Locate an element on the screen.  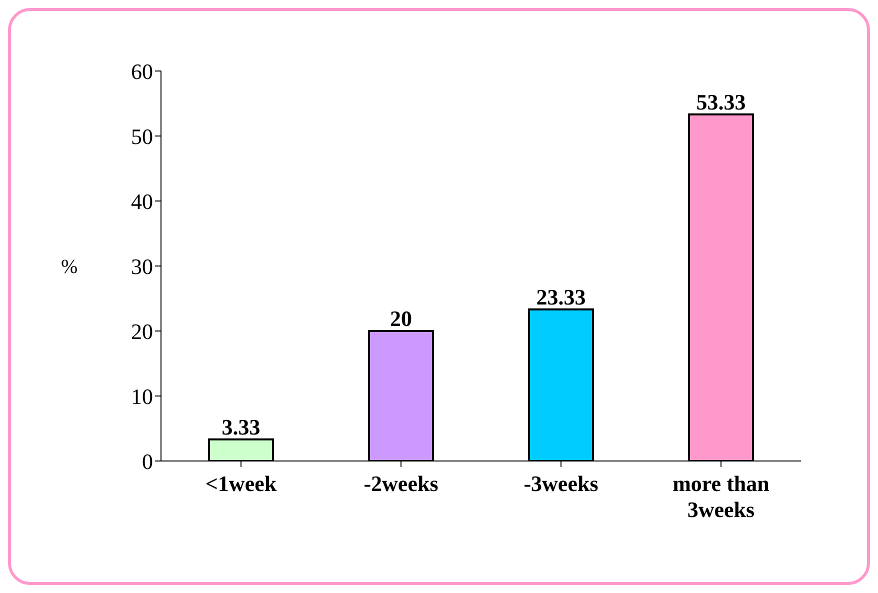
y-tick-label: 0 is located at coordinates (147, 461).